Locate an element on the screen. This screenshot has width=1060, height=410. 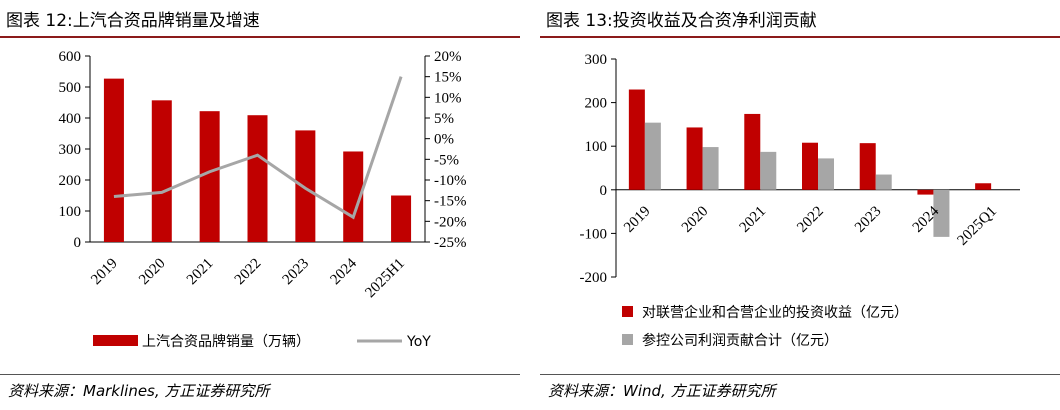
left-y-tick-label: 600 is located at coordinates (70, 57).